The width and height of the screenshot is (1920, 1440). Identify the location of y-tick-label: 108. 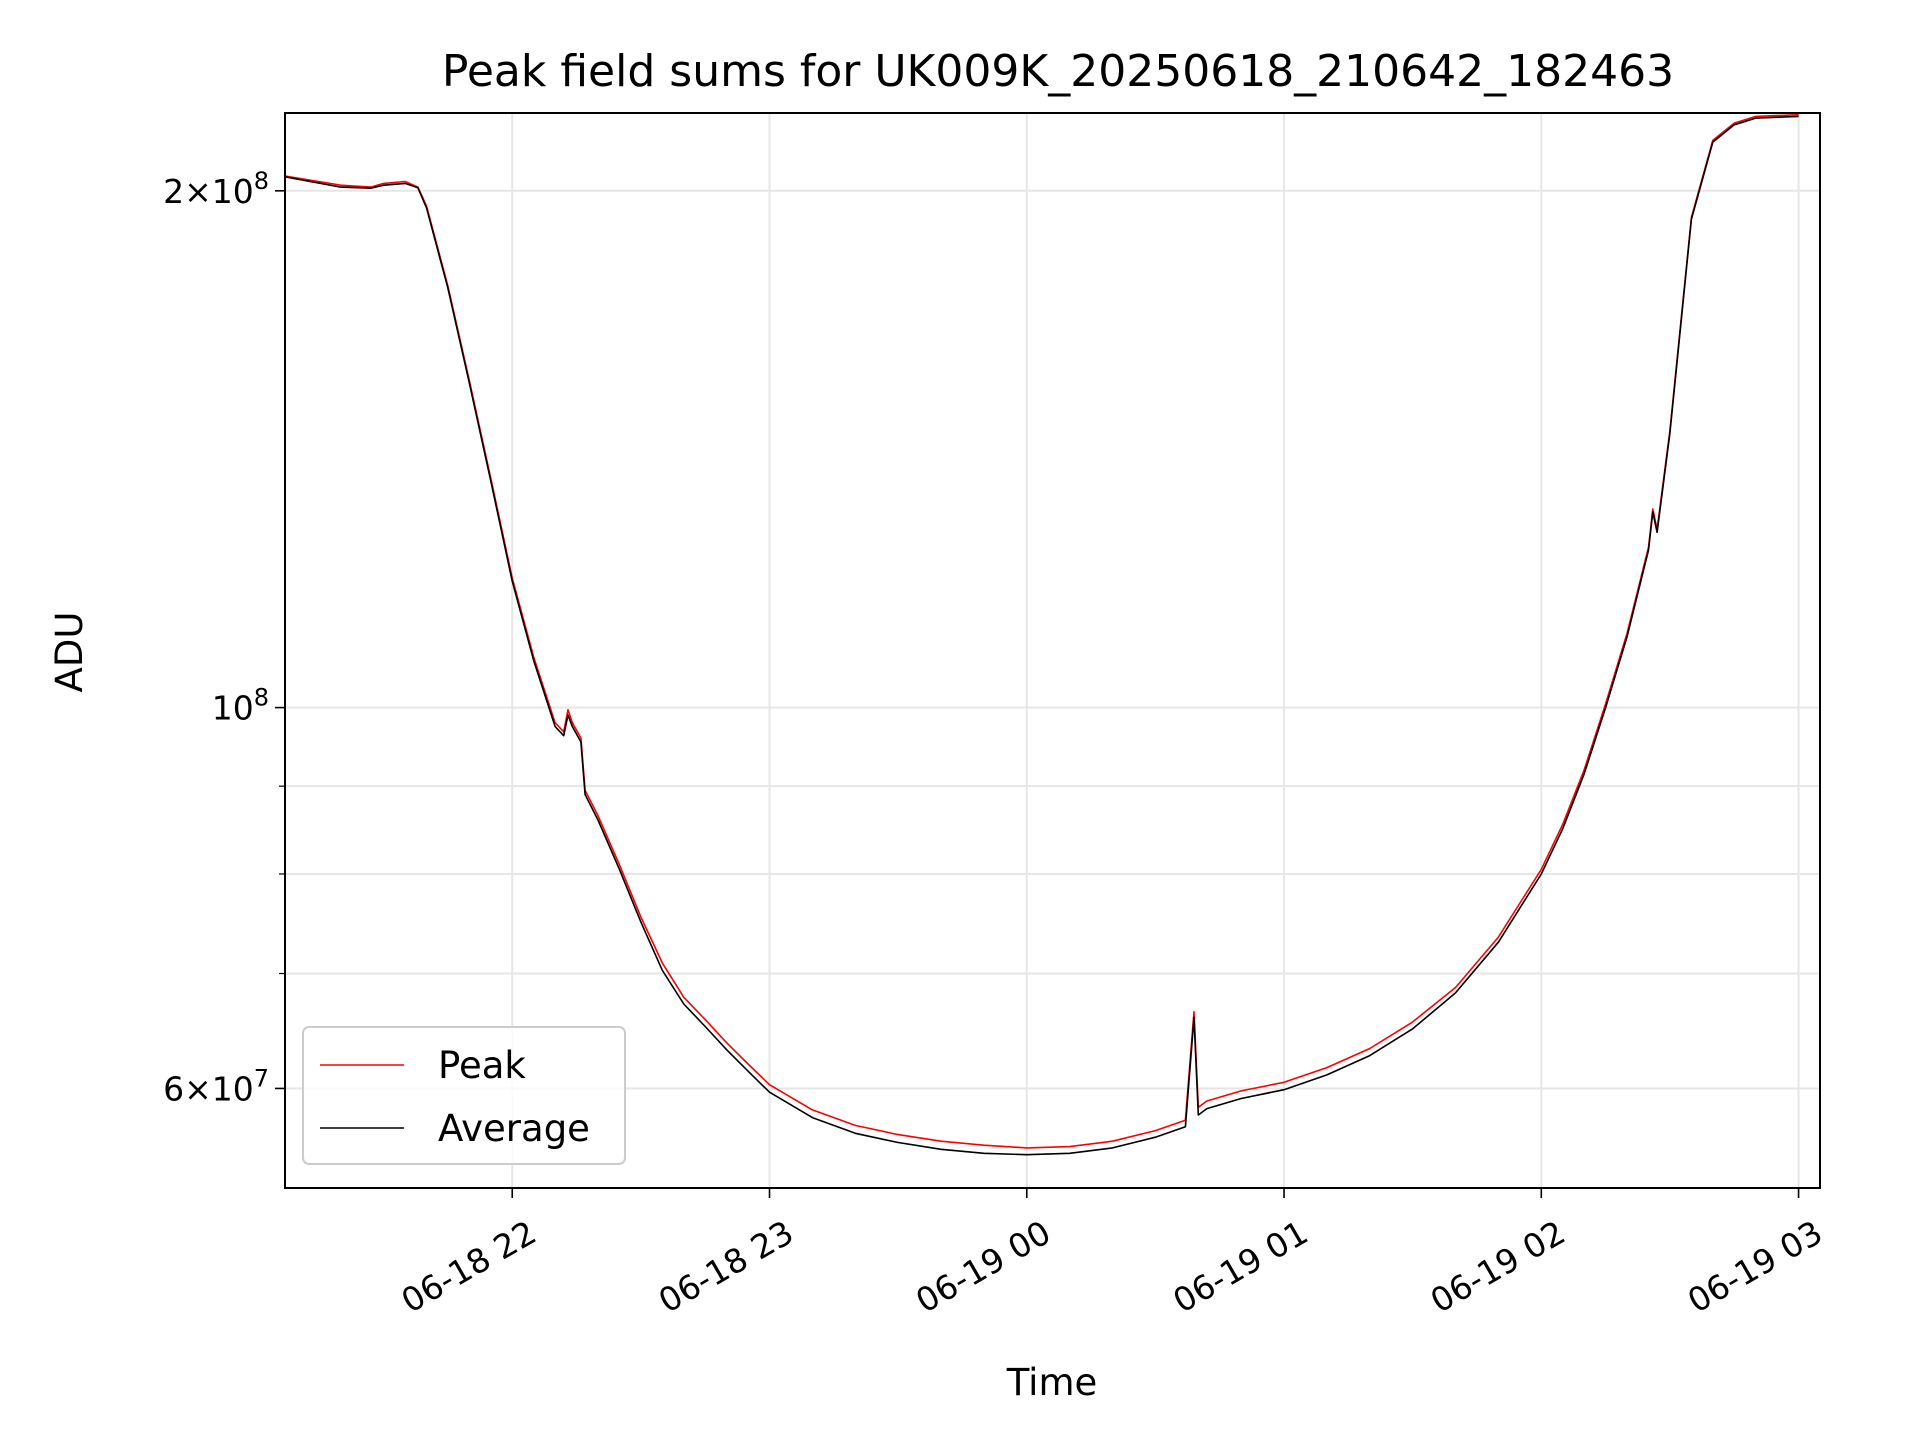
(240, 706).